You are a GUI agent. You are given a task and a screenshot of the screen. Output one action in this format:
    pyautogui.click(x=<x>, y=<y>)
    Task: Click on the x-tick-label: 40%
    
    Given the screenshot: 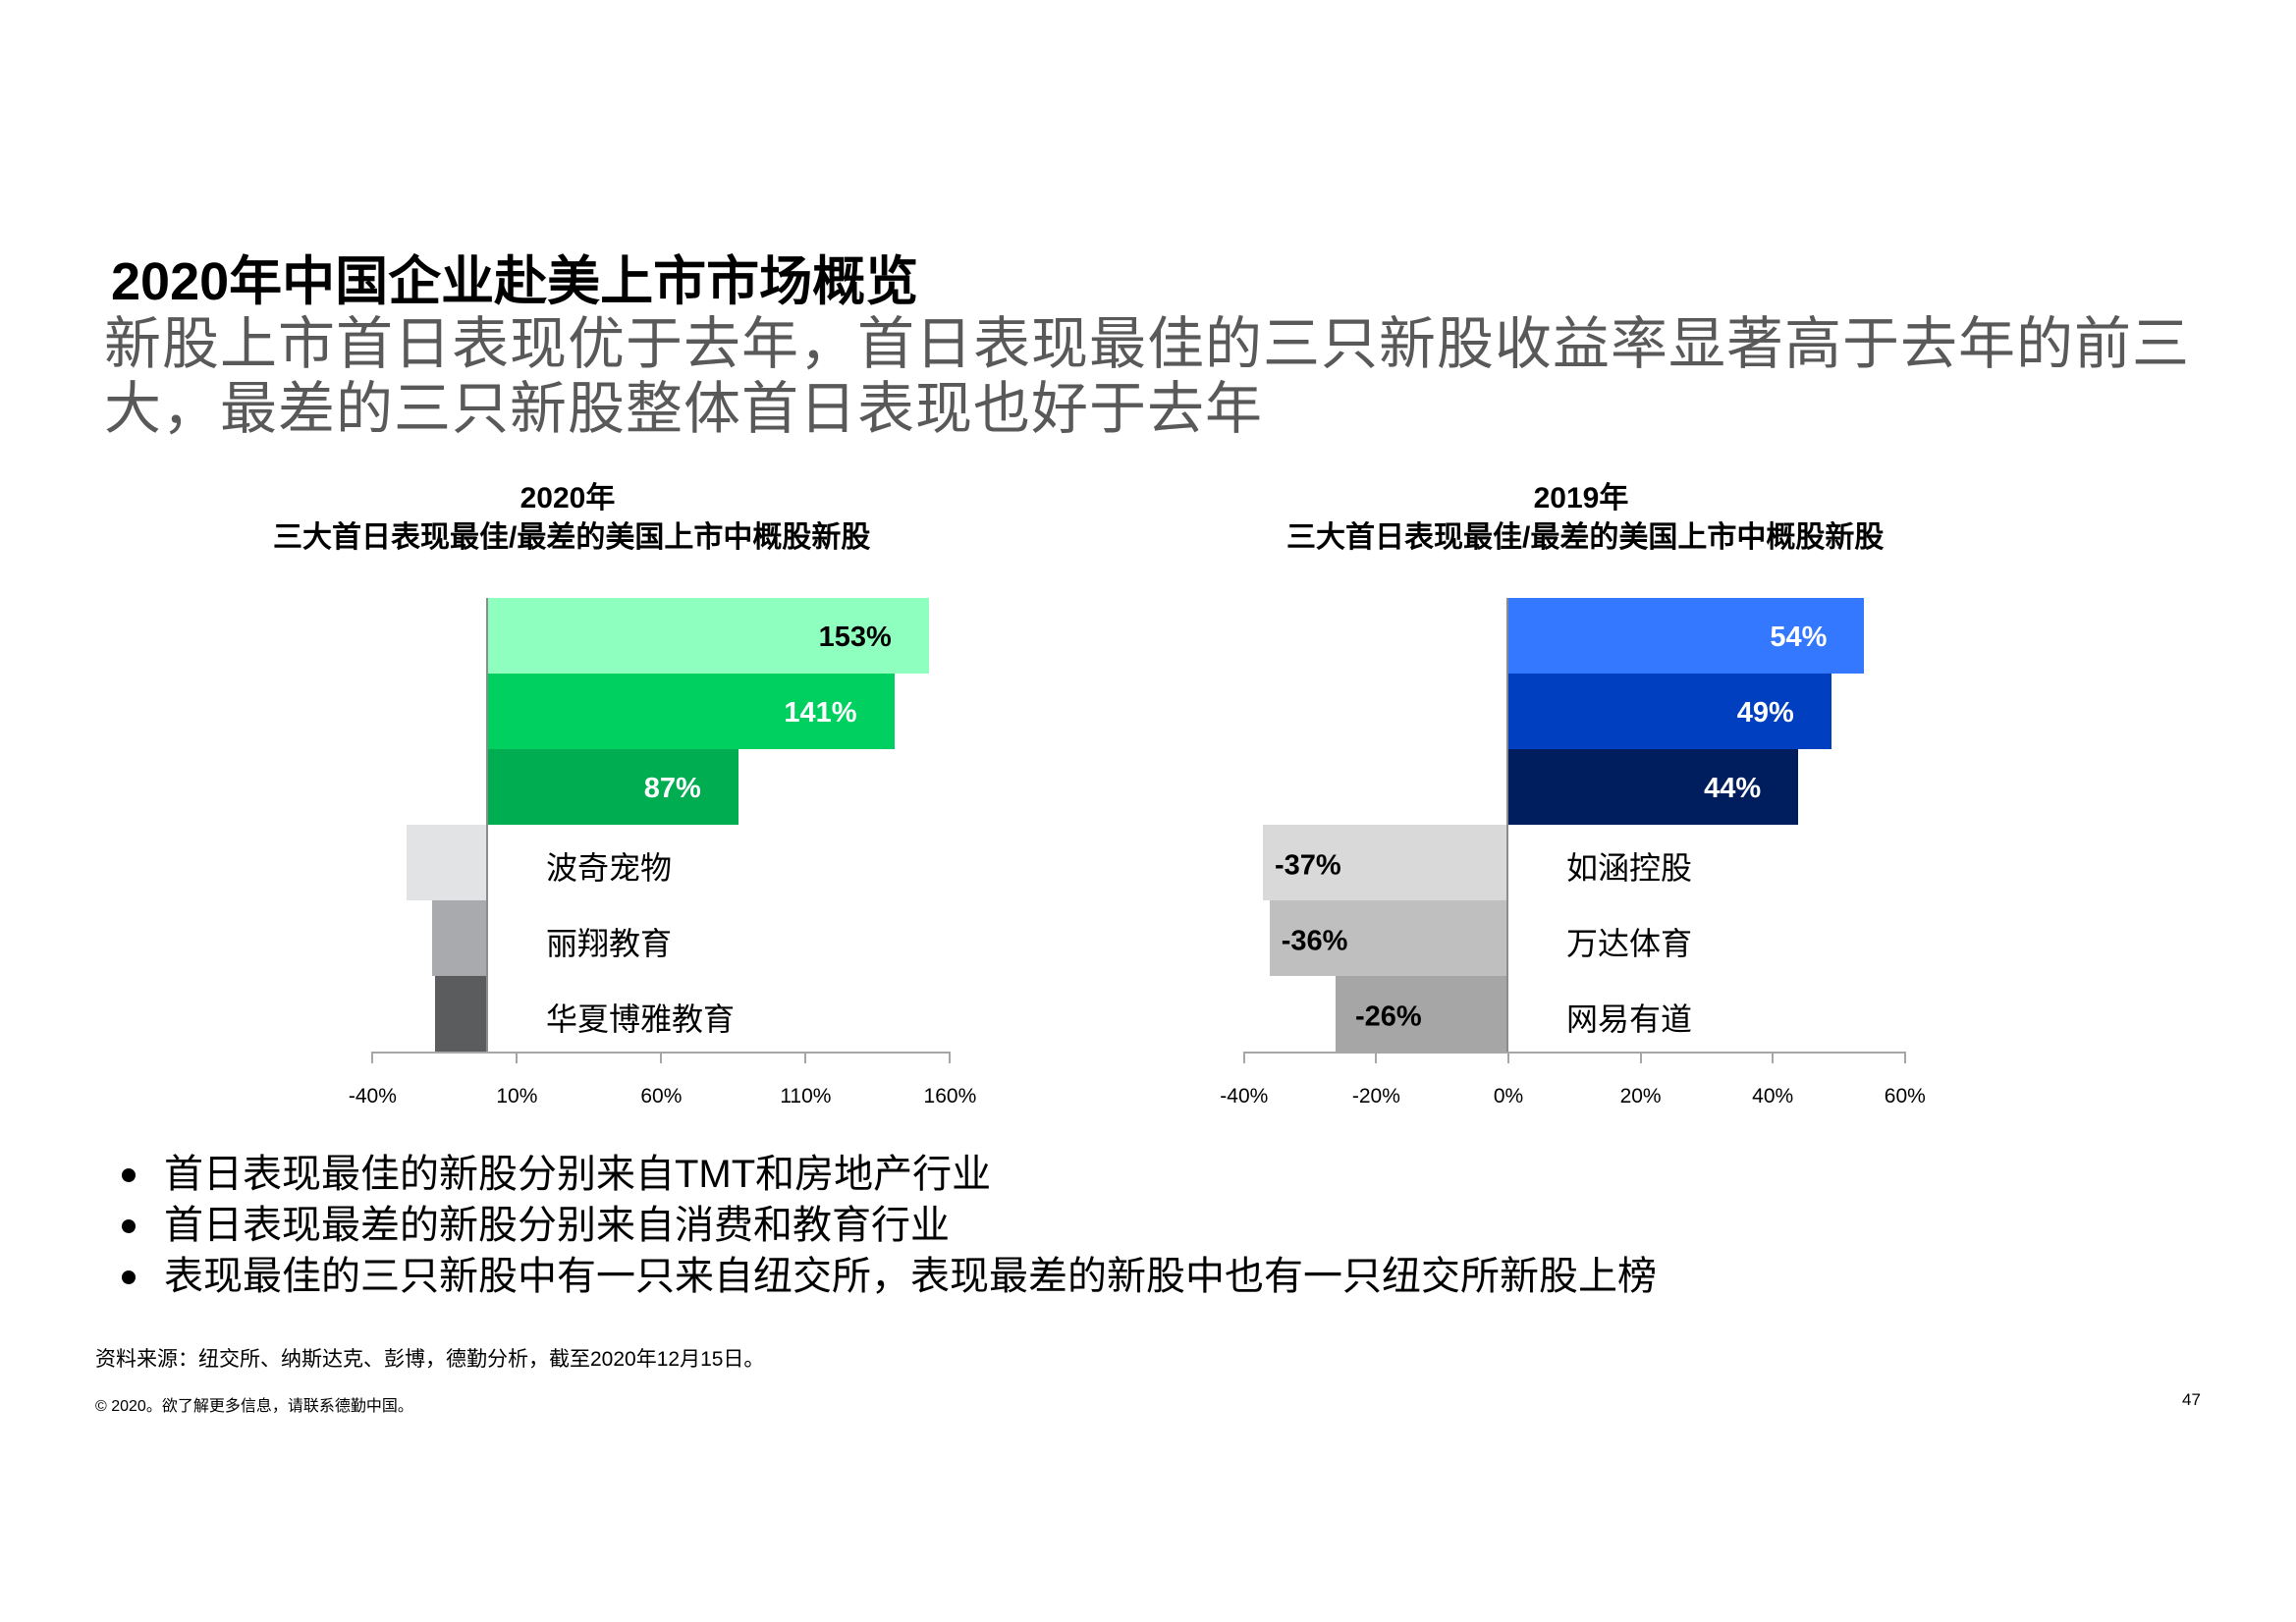 What is the action you would take?
    pyautogui.click(x=1773, y=1096)
    